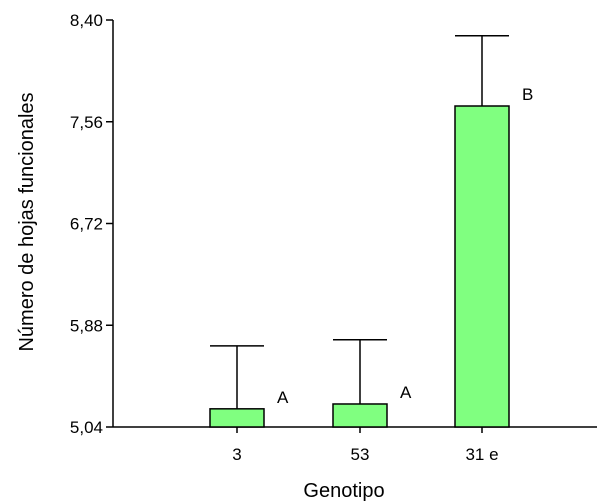 The image size is (600, 502). Describe the element at coordinates (86, 427) in the screenshot. I see `y-tick-label: 5,04` at that location.